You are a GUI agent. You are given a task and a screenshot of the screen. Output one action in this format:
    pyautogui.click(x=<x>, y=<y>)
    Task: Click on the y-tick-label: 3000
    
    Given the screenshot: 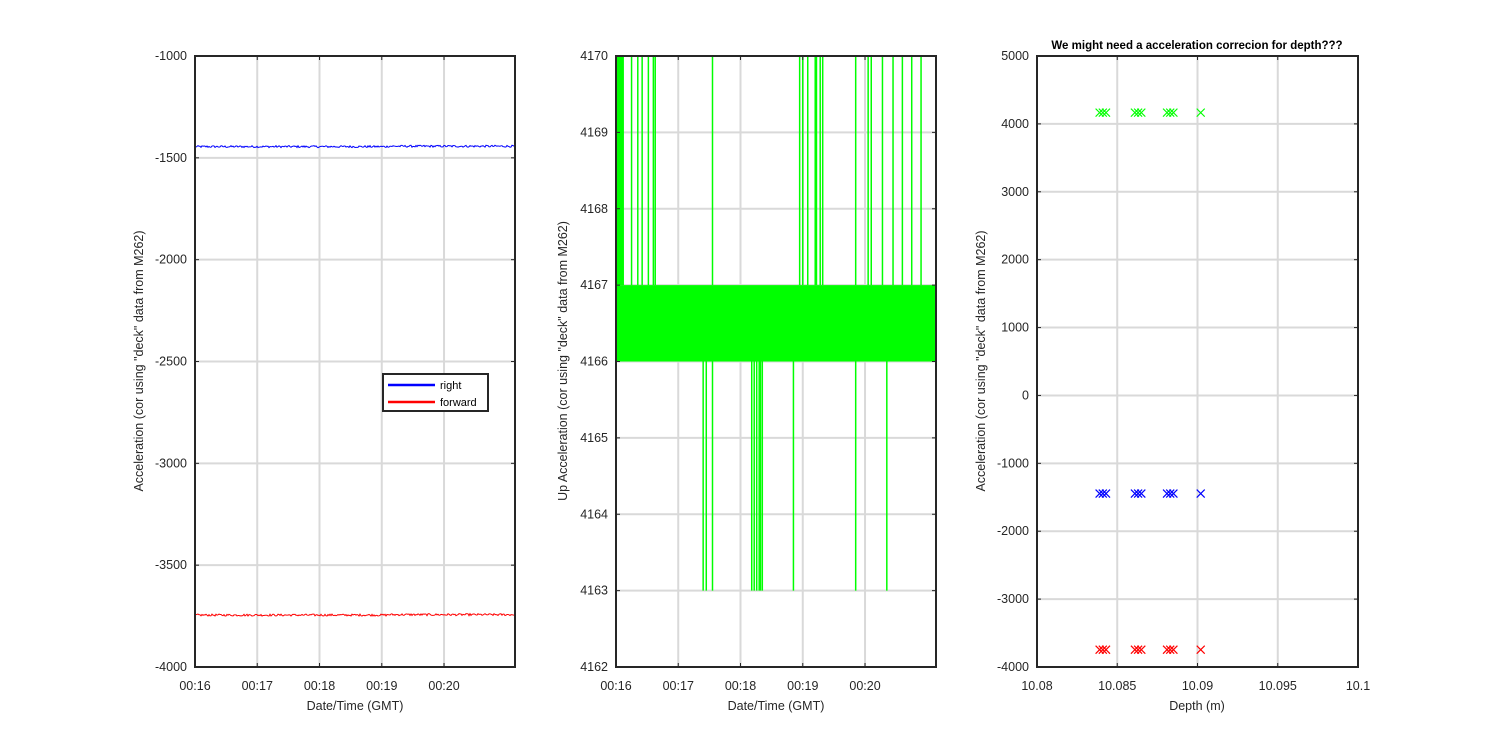 What is the action you would take?
    pyautogui.click(x=1015, y=192)
    